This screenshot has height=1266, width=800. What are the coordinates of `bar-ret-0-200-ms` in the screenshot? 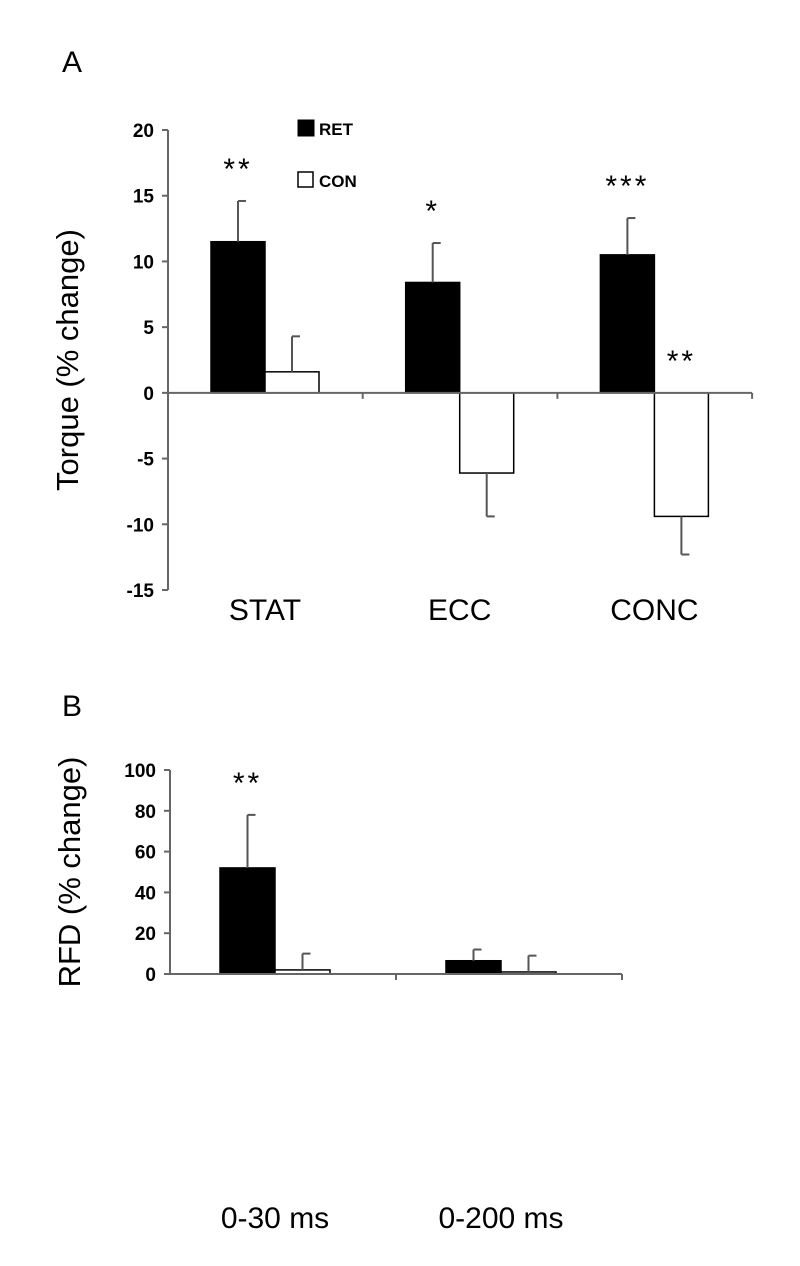 It's located at (473, 967).